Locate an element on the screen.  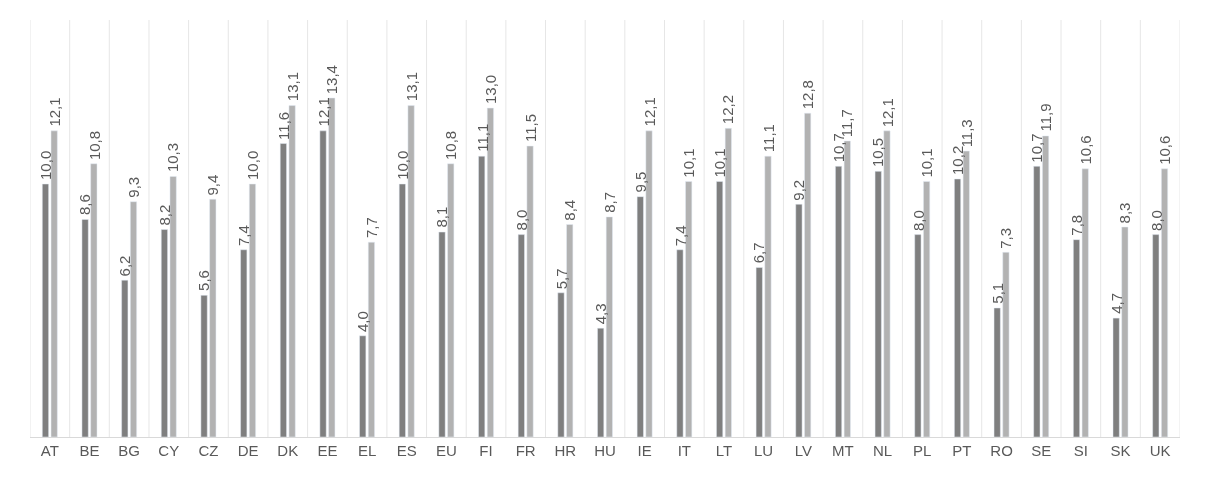
x-tick-label: NL is located at coordinates (883, 450).